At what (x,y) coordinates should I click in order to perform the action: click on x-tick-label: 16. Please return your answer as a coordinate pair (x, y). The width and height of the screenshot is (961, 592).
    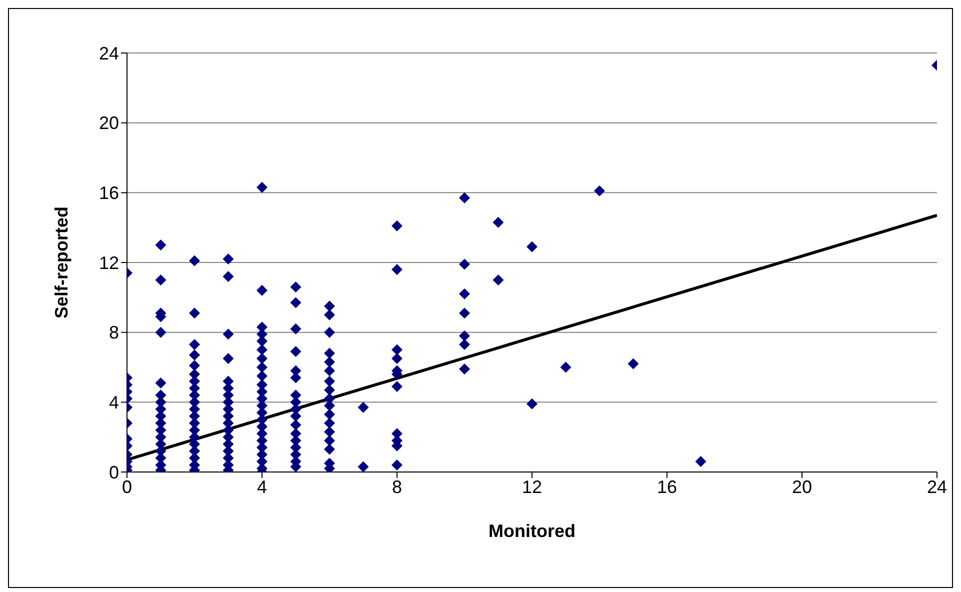
    Looking at the image, I should click on (667, 486).